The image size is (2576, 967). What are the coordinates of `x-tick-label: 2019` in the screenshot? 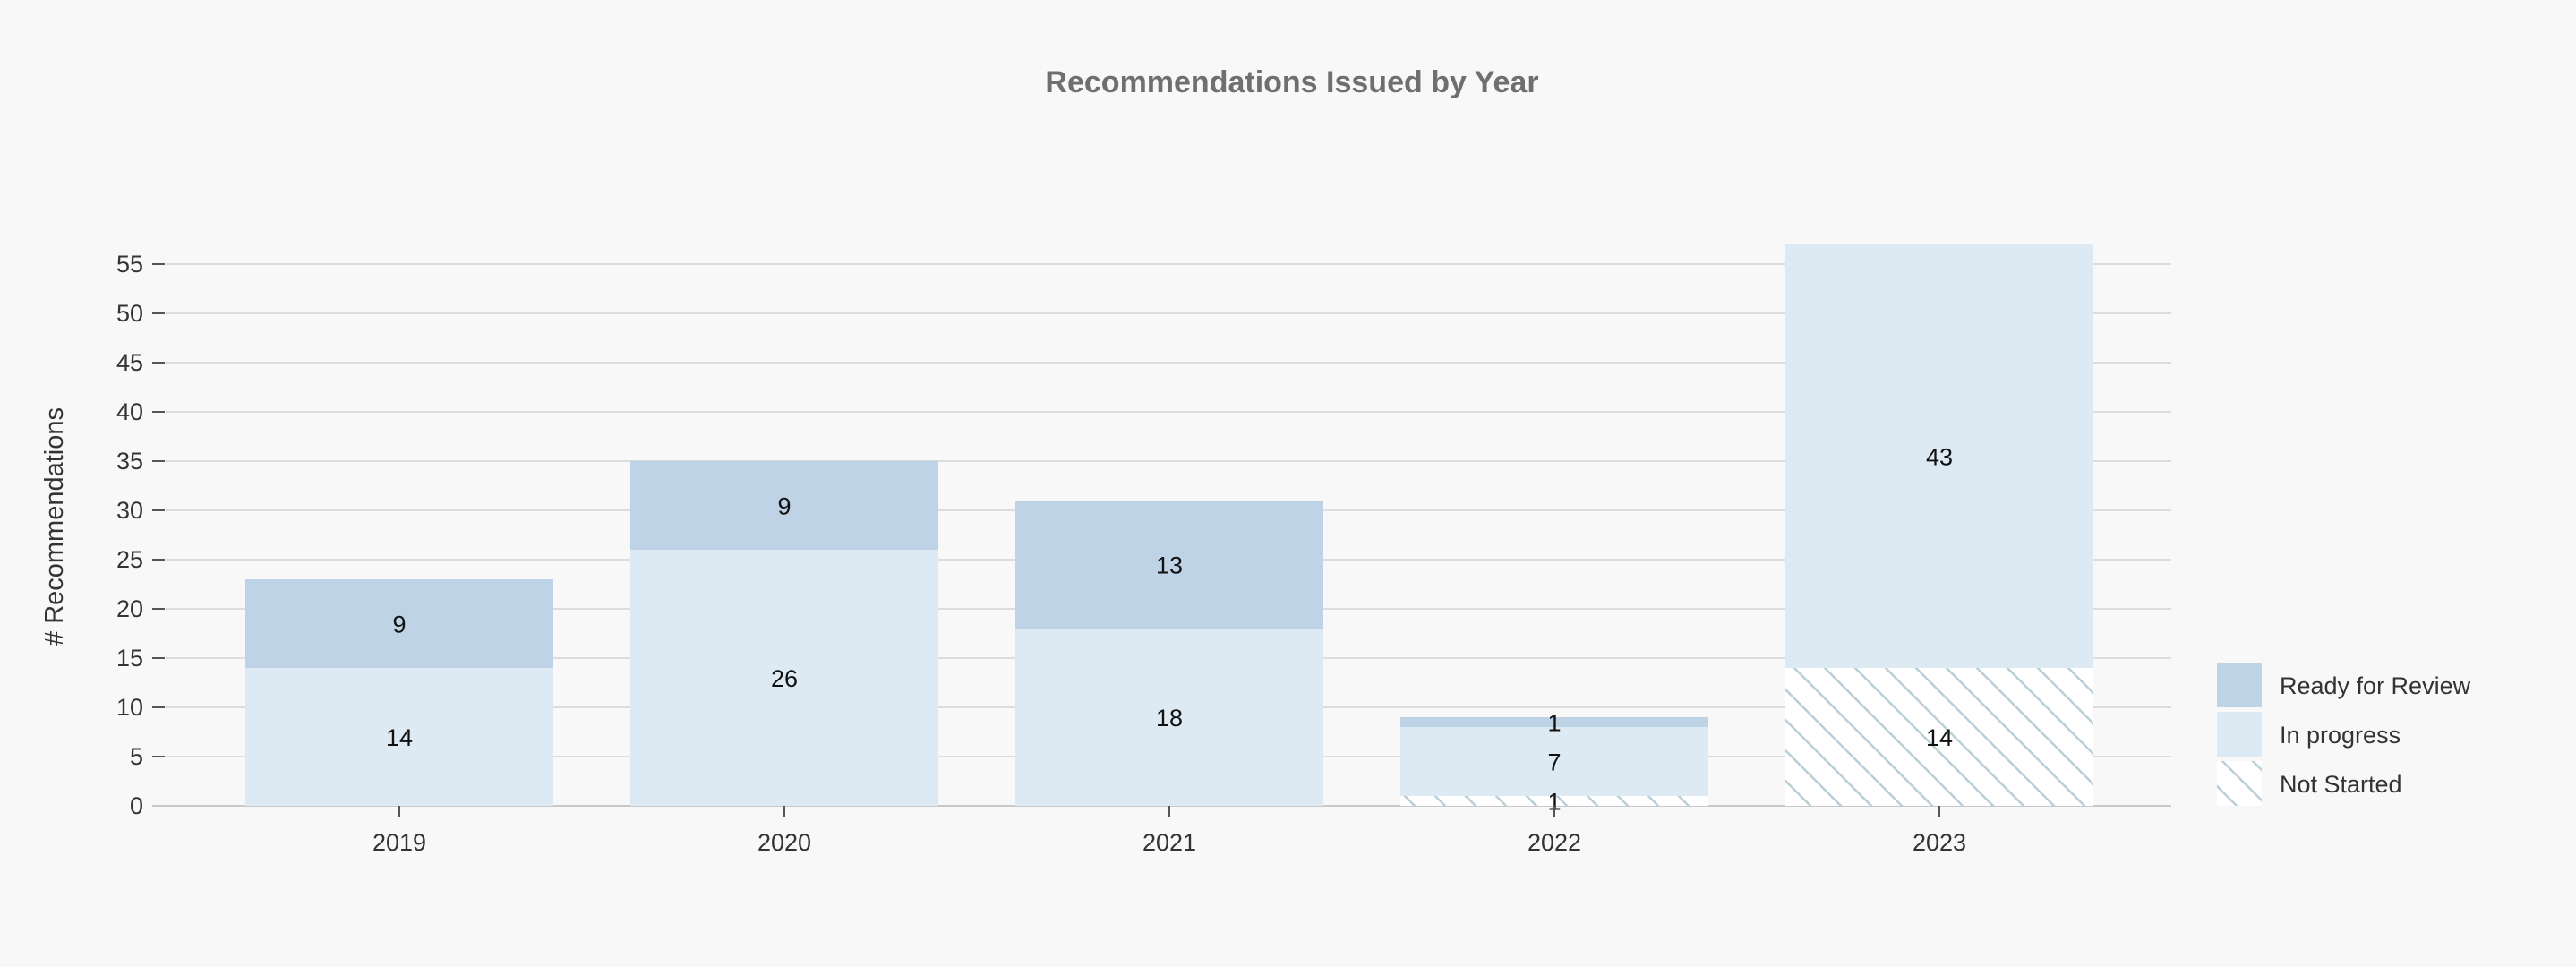 It's located at (399, 842).